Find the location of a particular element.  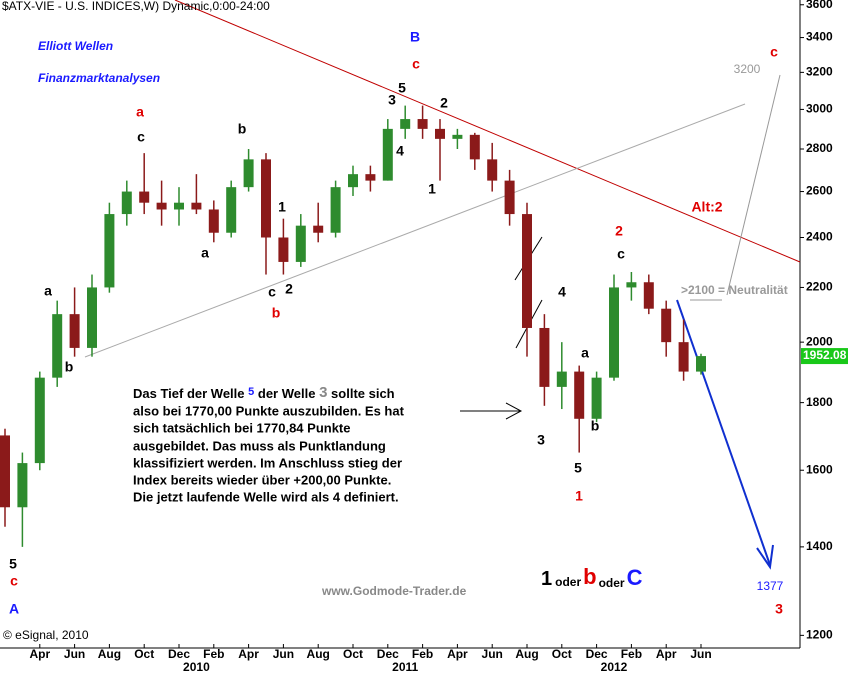

scenario: 1 oderb oderC is located at coordinates (592, 577).